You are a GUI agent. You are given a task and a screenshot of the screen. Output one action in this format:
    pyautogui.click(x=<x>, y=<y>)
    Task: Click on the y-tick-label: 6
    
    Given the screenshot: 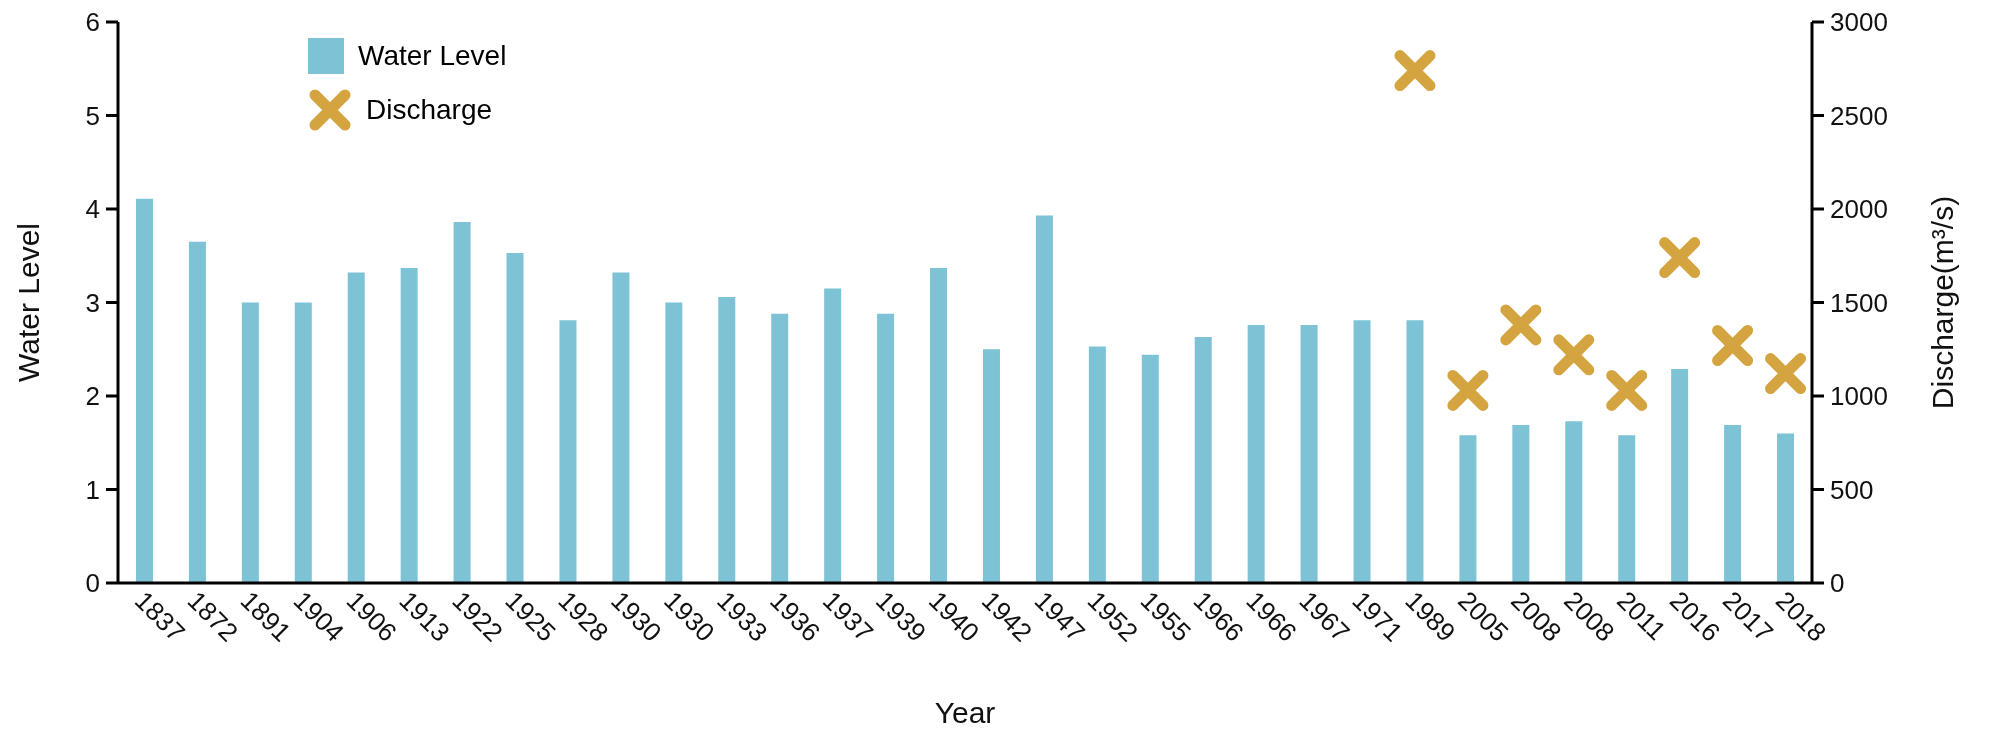 What is the action you would take?
    pyautogui.click(x=92, y=22)
    